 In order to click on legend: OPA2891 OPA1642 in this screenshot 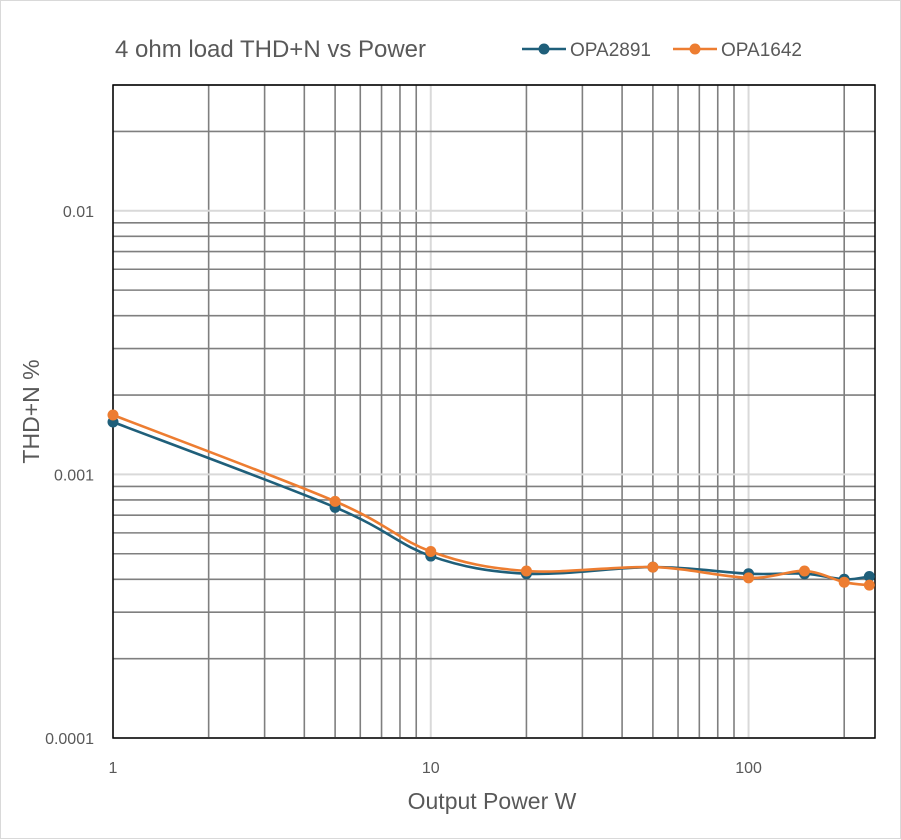, I will do `click(662, 50)`.